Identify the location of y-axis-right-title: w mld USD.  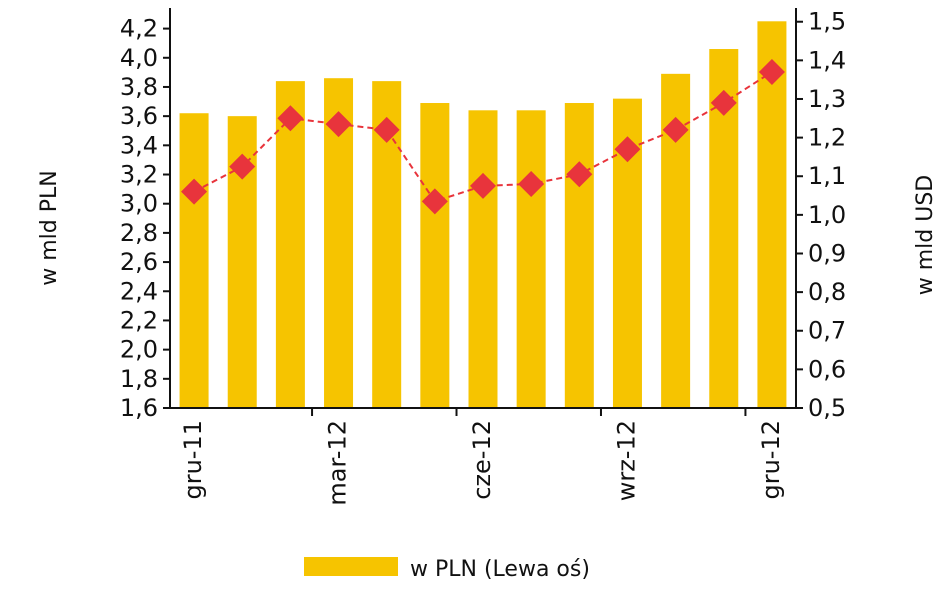
(925, 235).